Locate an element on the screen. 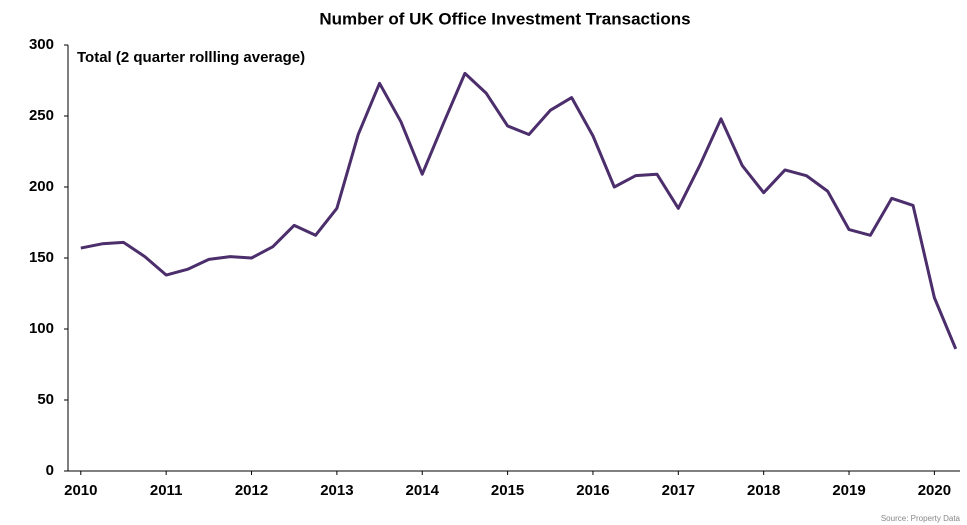 Image resolution: width=967 pixels, height=525 pixels. source: Source: Property Data is located at coordinates (921, 518).